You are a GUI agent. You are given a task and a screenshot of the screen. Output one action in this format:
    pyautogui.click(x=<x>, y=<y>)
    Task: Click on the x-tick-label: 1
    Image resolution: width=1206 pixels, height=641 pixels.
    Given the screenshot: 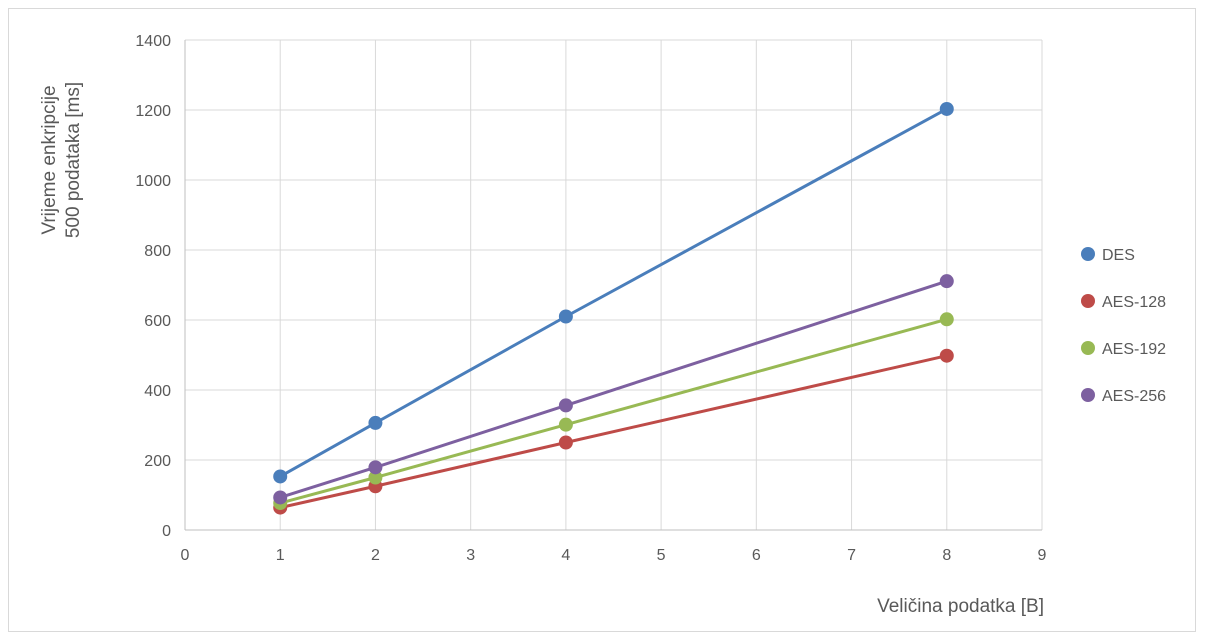 What is the action you would take?
    pyautogui.click(x=280, y=555)
    